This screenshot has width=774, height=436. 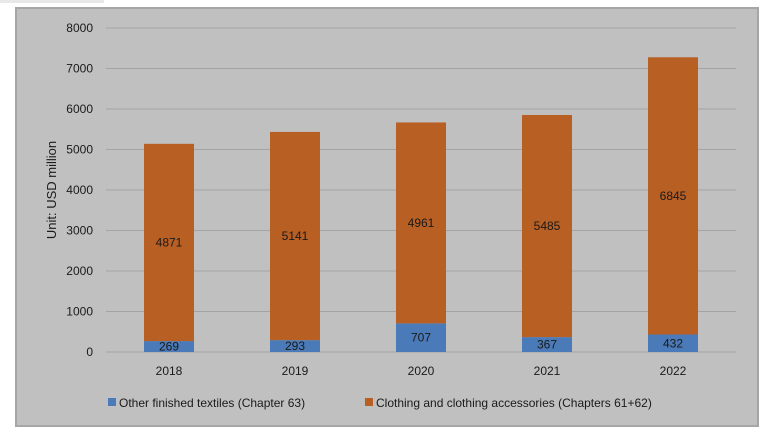 What do you see at coordinates (79, 271) in the screenshot?
I see `y-tick-label: 2000` at bounding box center [79, 271].